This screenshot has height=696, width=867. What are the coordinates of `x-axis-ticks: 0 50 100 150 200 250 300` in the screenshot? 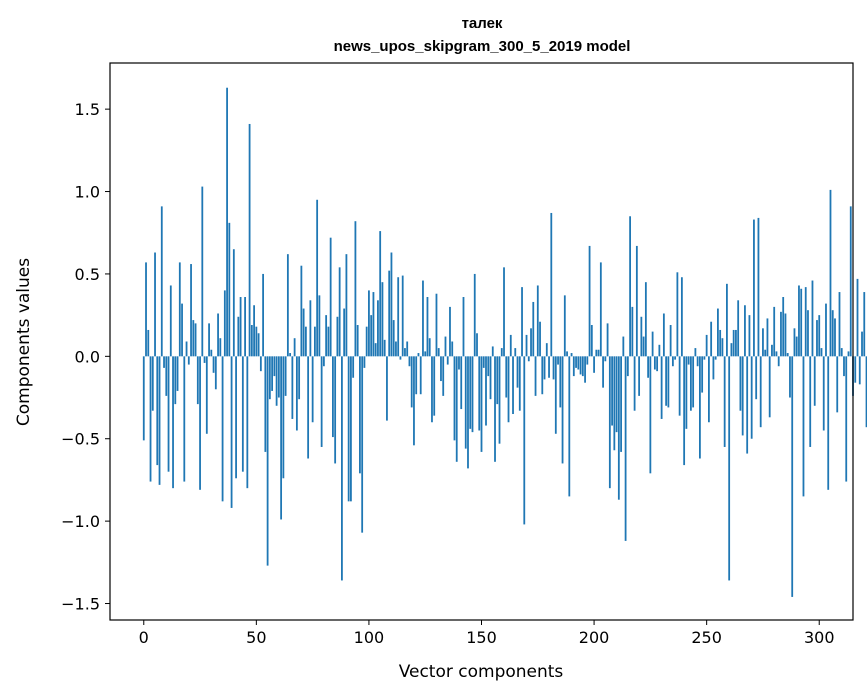 It's located at (487, 633).